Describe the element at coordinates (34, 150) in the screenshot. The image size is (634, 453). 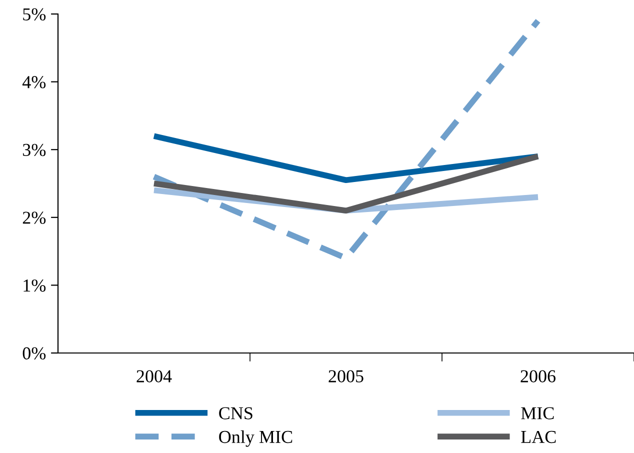
I see `y-tick-label: 3%` at that location.